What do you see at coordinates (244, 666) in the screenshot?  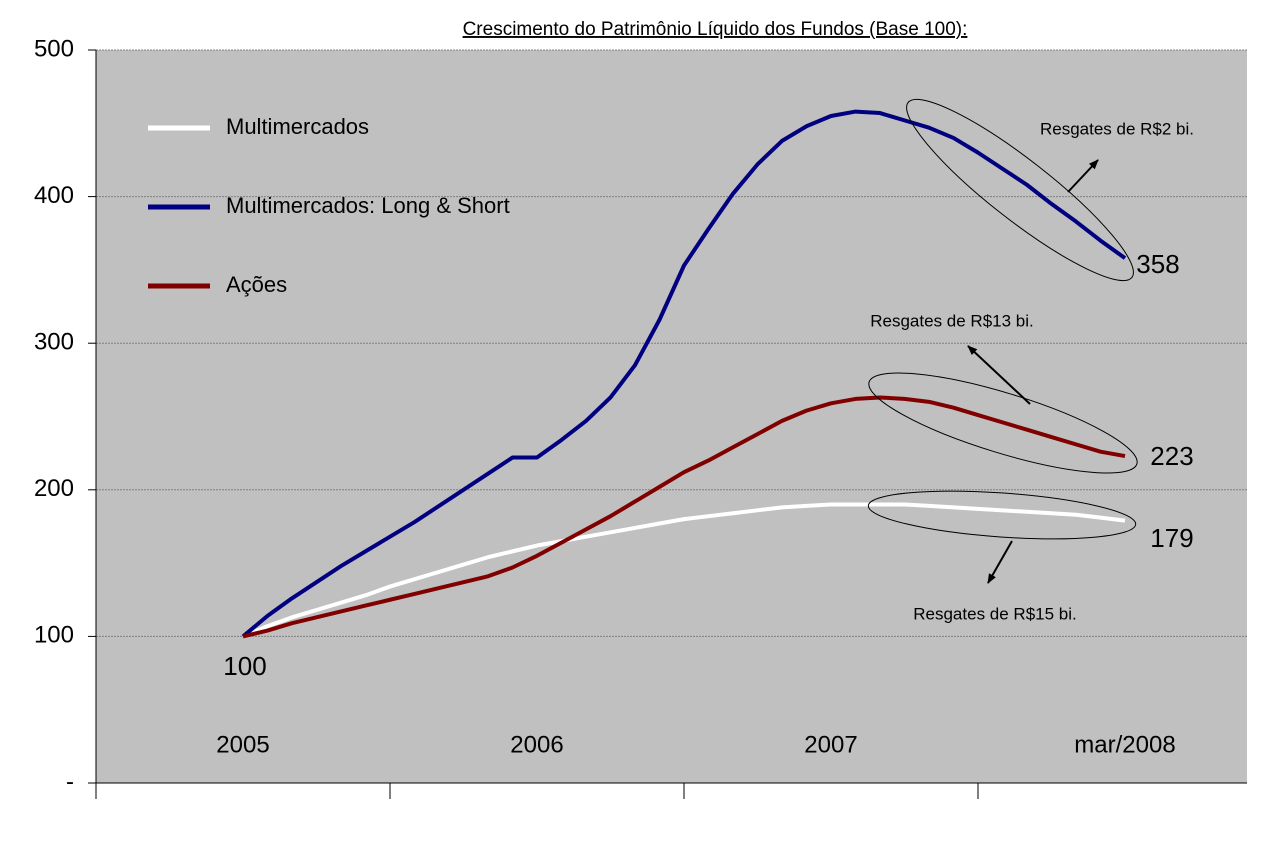 I see `value-label: 100` at bounding box center [244, 666].